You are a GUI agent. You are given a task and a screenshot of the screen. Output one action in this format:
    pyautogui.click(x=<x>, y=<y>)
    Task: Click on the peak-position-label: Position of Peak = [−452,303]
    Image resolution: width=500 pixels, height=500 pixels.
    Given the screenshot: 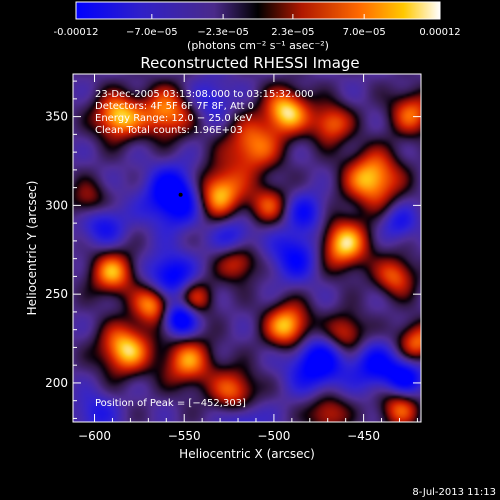 What is the action you would take?
    pyautogui.click(x=170, y=403)
    